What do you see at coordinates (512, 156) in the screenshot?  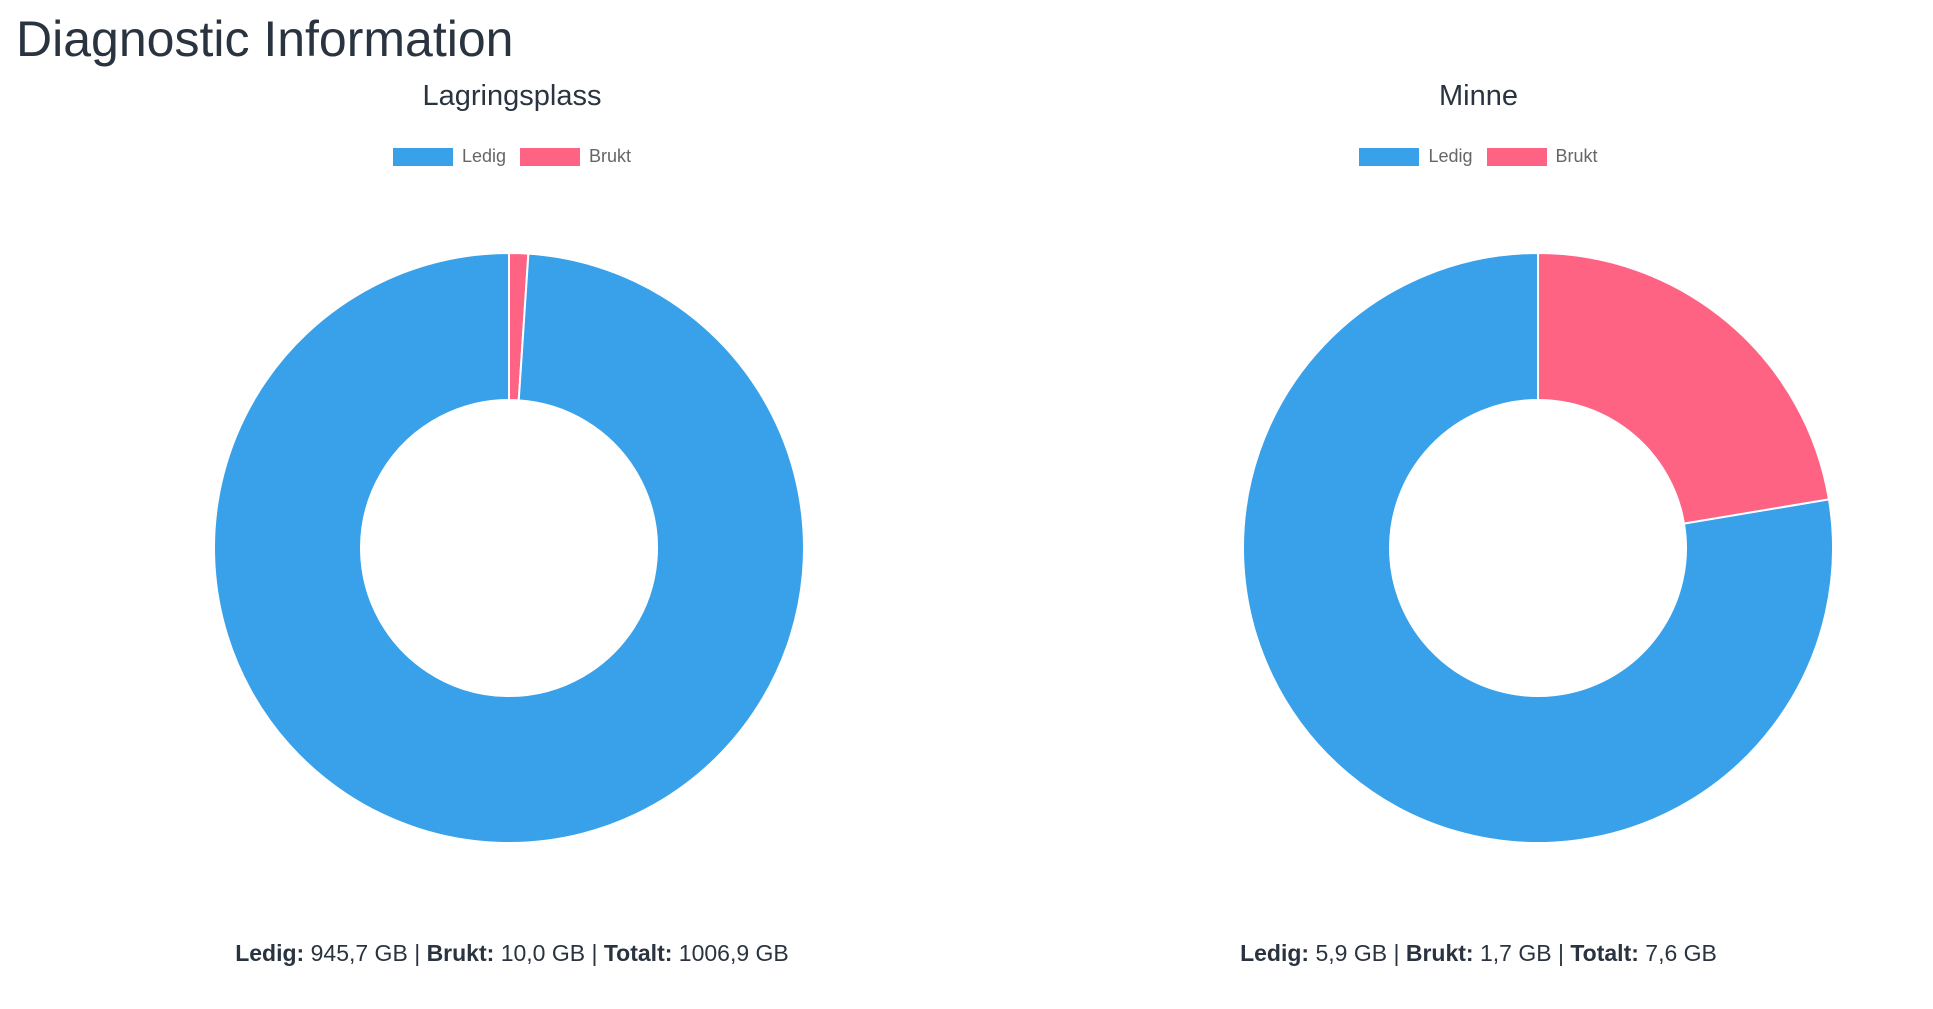 I see `storage-chart-legend: Ledig Brukt` at bounding box center [512, 156].